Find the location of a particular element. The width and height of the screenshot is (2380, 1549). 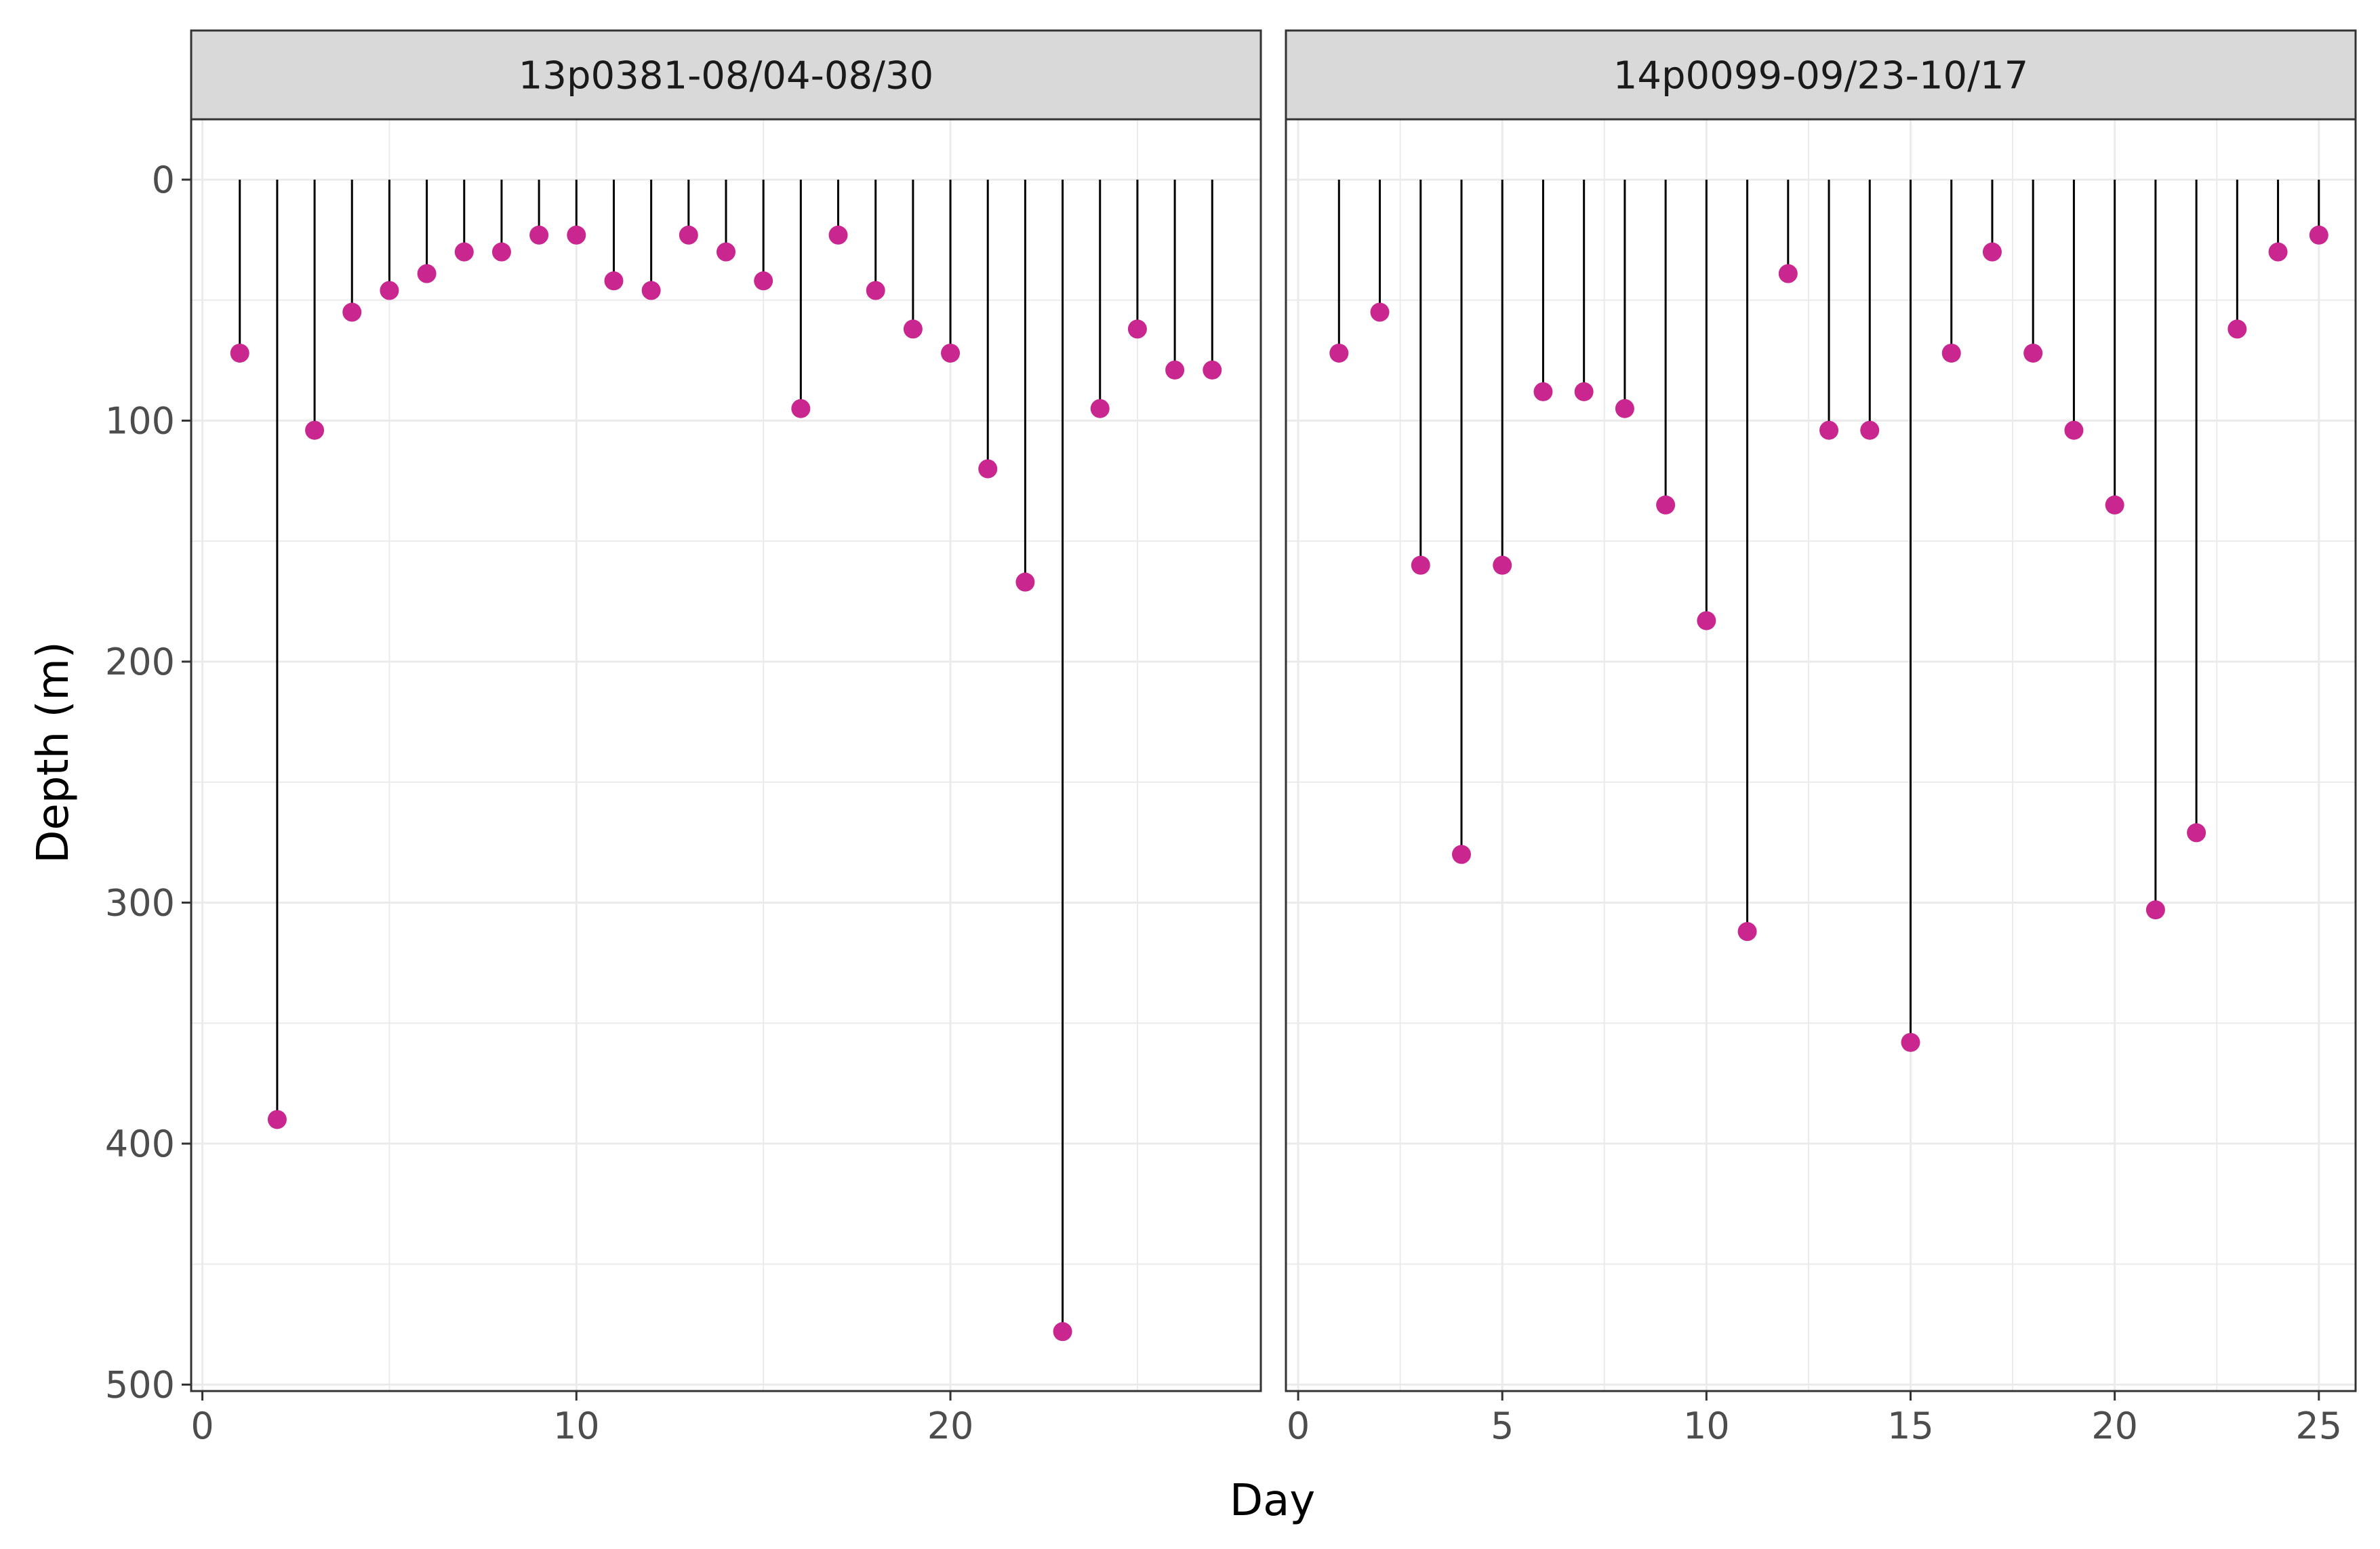

facet-strip-label: 14p0099-09/23-10/17 is located at coordinates (1821, 76).